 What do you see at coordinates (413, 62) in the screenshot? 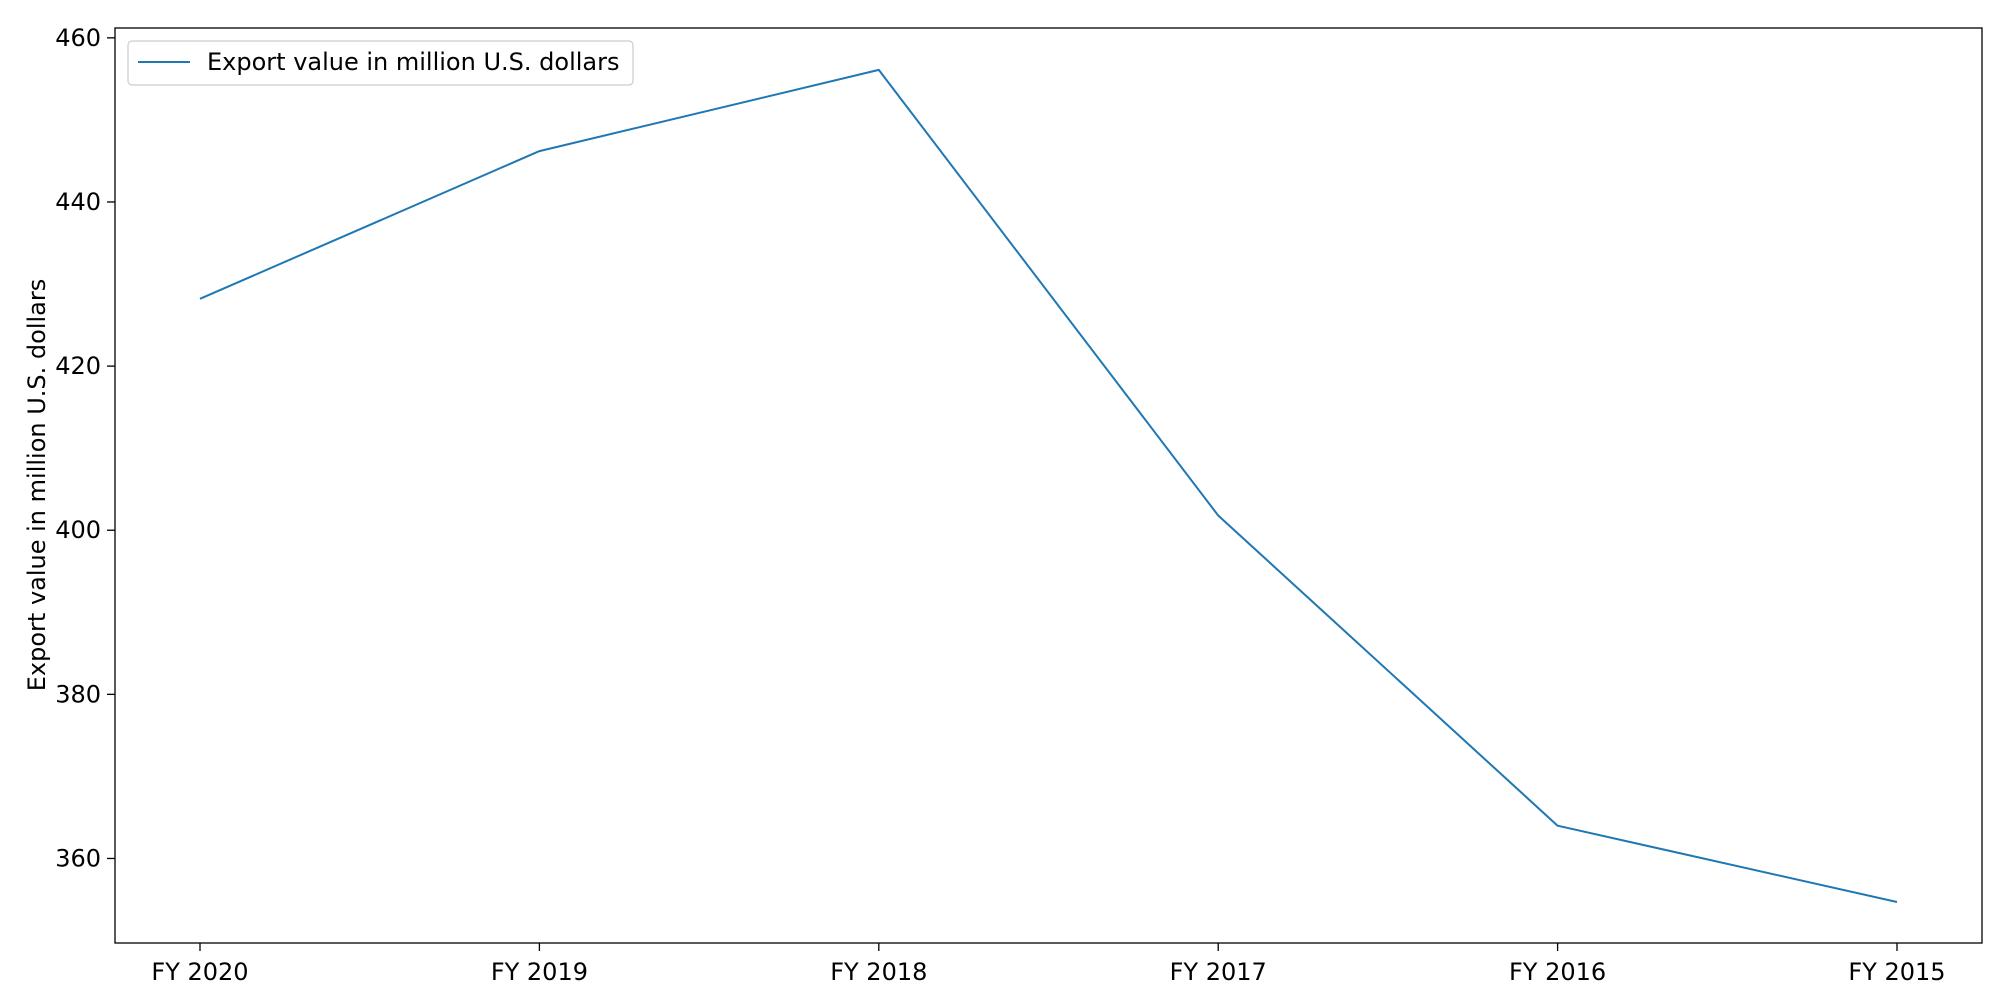
I see `legend-label: Export value in million U.S. dollars` at bounding box center [413, 62].